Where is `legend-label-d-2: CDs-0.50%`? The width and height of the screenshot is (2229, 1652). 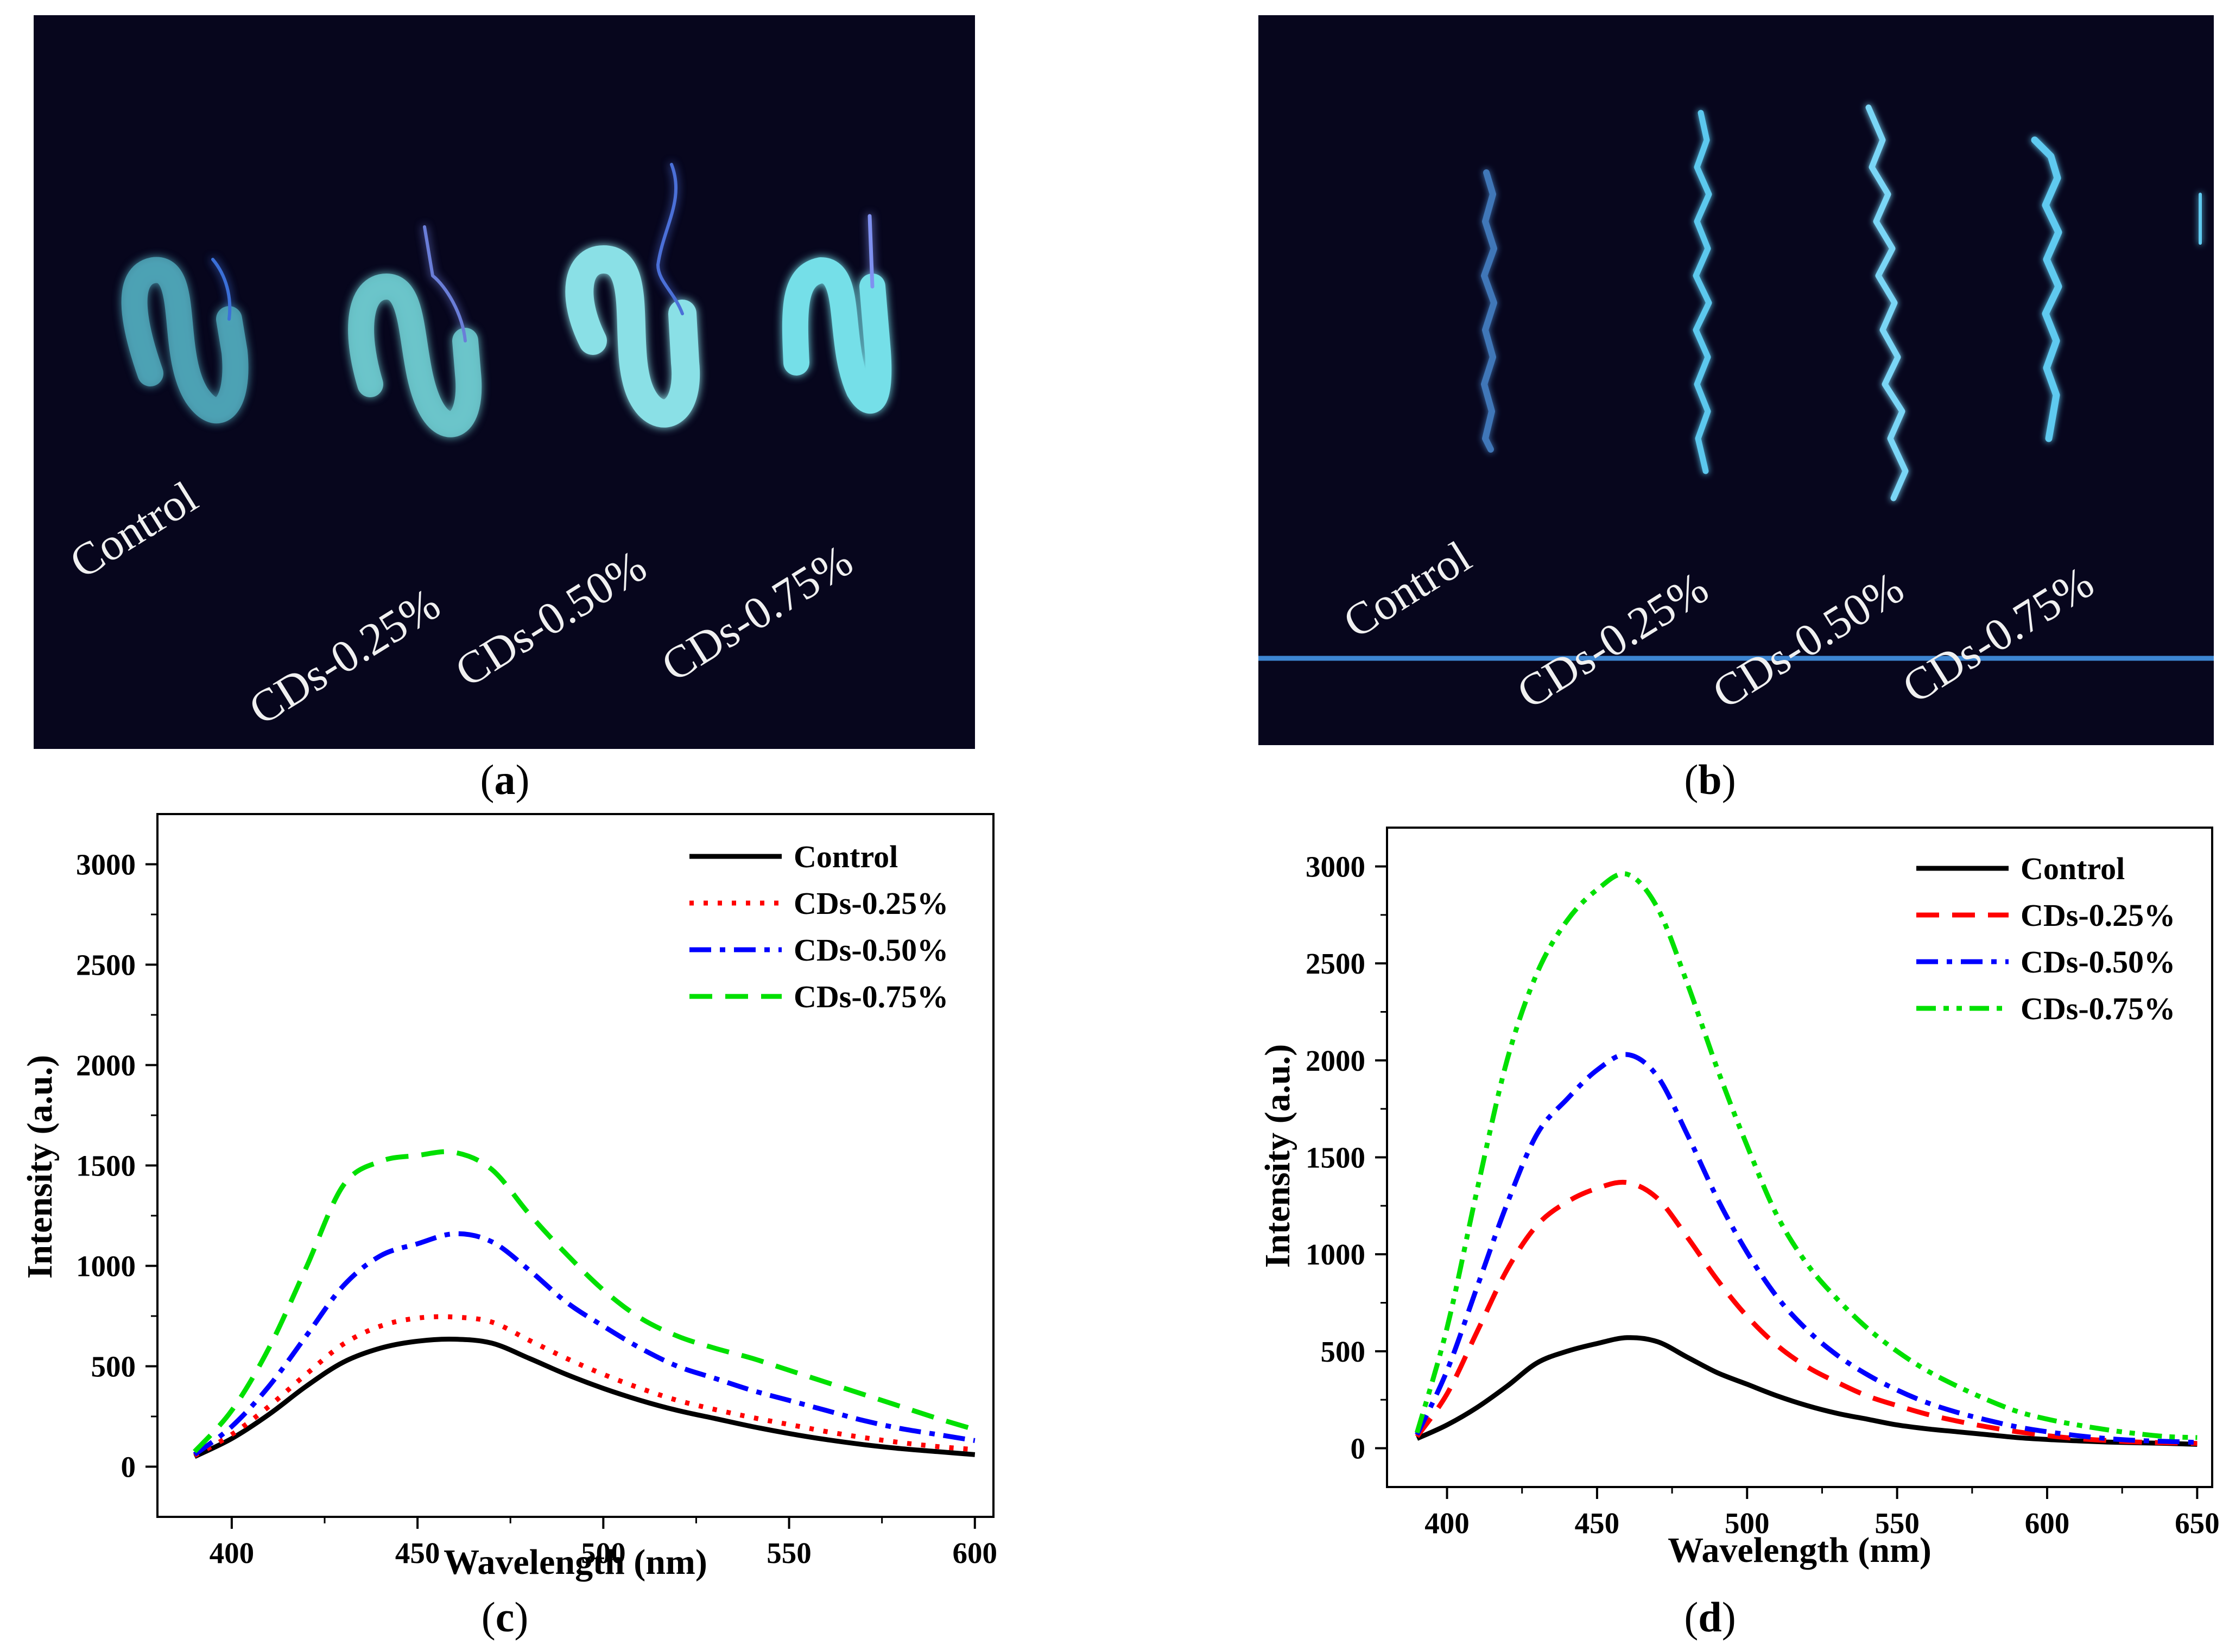
legend-label-d-2: CDs-0.50% is located at coordinates (2098, 962).